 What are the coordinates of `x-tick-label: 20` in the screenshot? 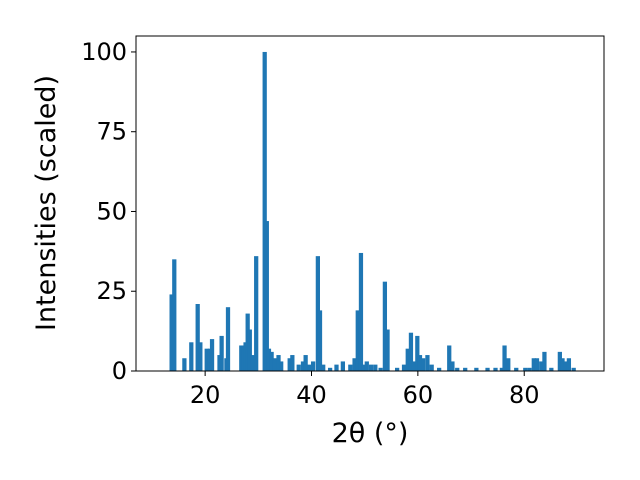 It's located at (205, 395).